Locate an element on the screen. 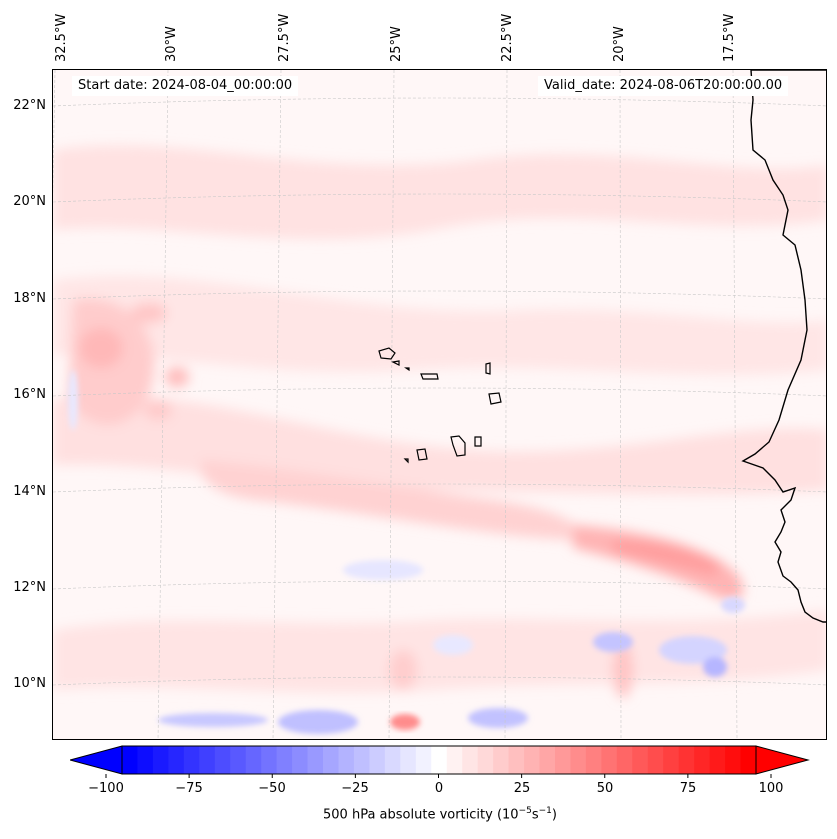  colorbar-tick-neg75: −75 is located at coordinates (189, 788).